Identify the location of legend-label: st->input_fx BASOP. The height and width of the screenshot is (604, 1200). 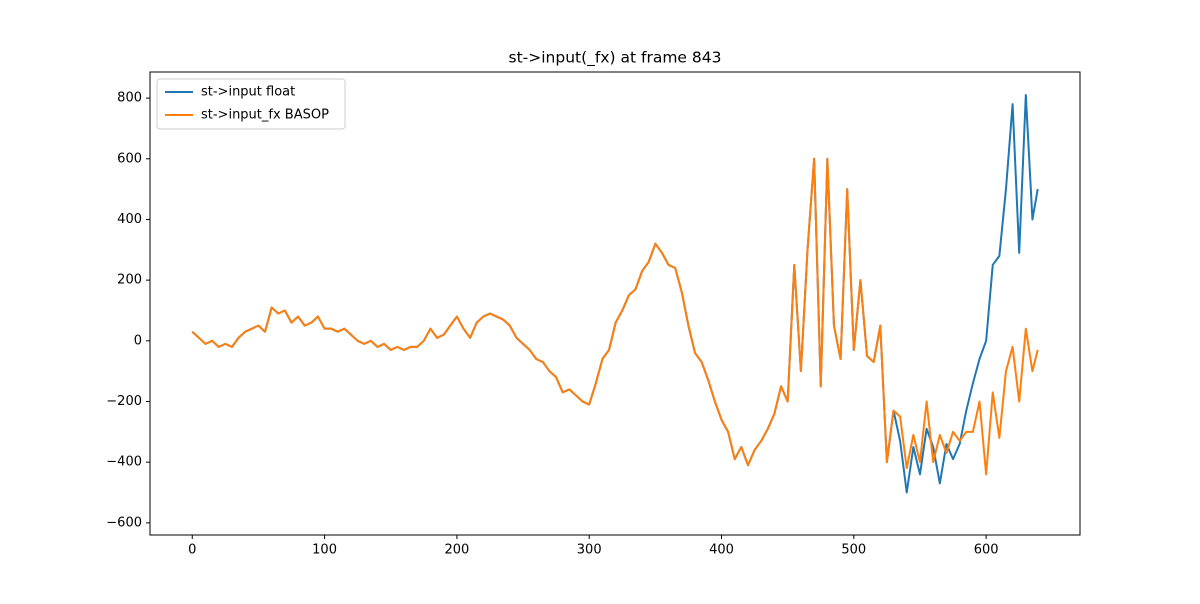
(265, 115).